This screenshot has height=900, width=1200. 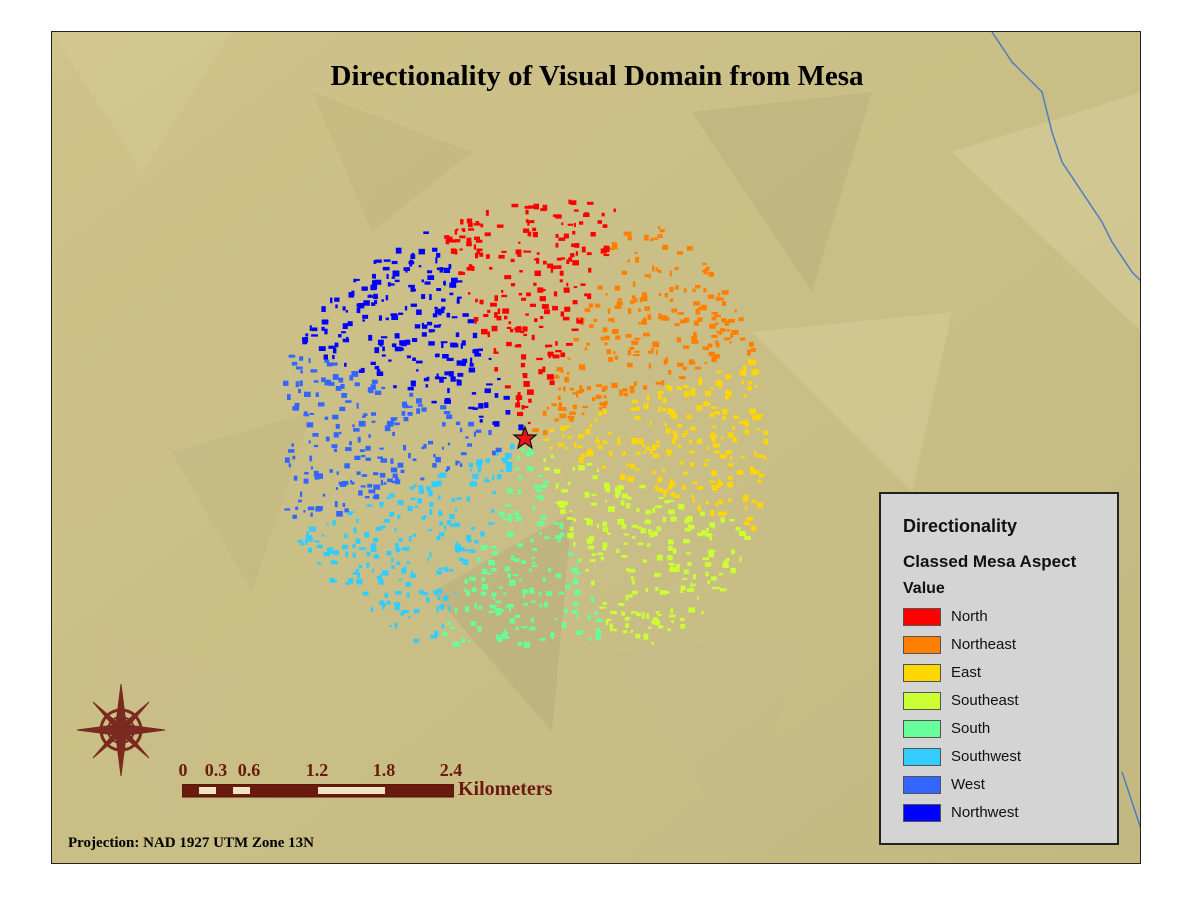 I want to click on observer-star-icon, so click(x=525, y=437).